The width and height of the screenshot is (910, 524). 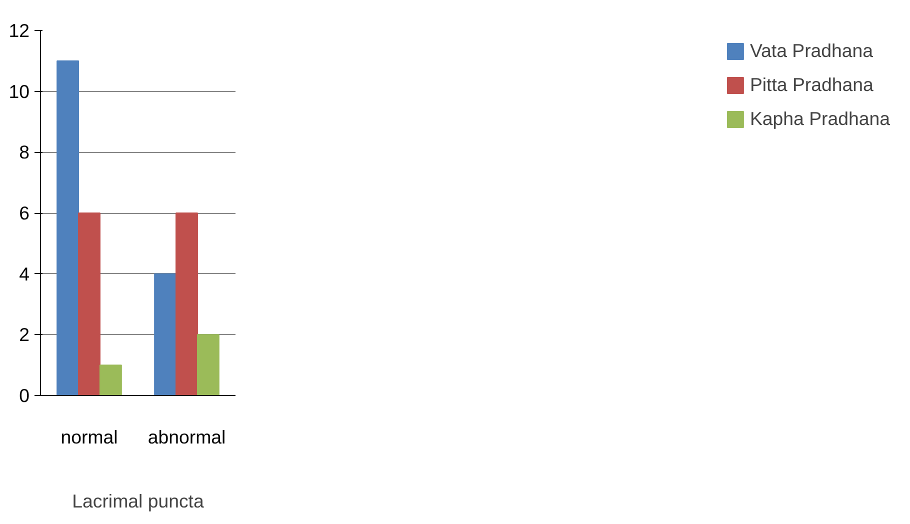 What do you see at coordinates (19, 91) in the screenshot?
I see `y-tick-label: 10` at bounding box center [19, 91].